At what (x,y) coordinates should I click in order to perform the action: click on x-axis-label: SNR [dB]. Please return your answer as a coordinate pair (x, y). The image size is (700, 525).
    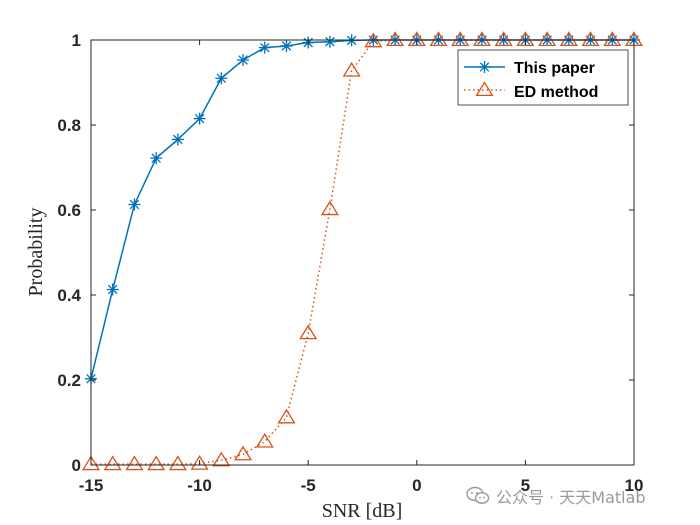
    Looking at the image, I should click on (362, 511).